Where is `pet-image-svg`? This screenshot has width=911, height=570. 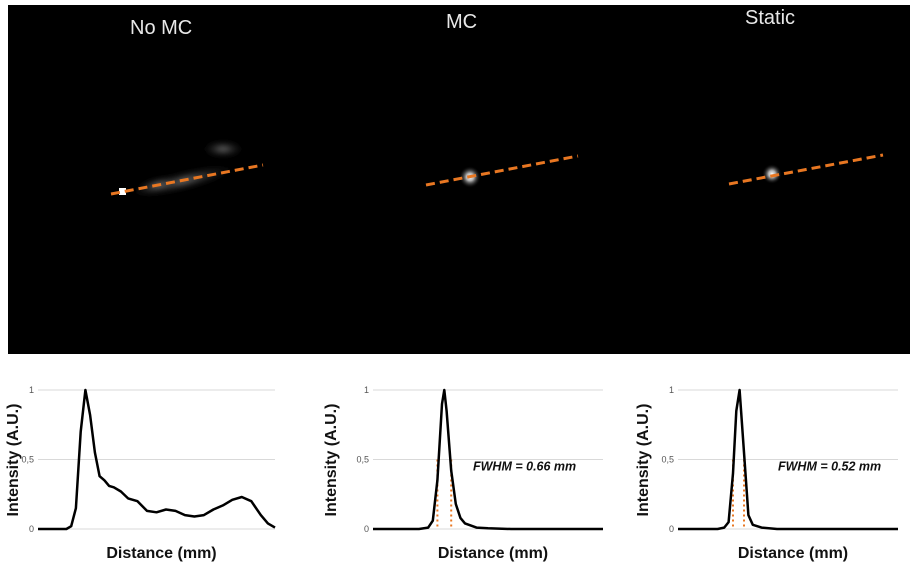 pet-image-svg is located at coordinates (497, 169).